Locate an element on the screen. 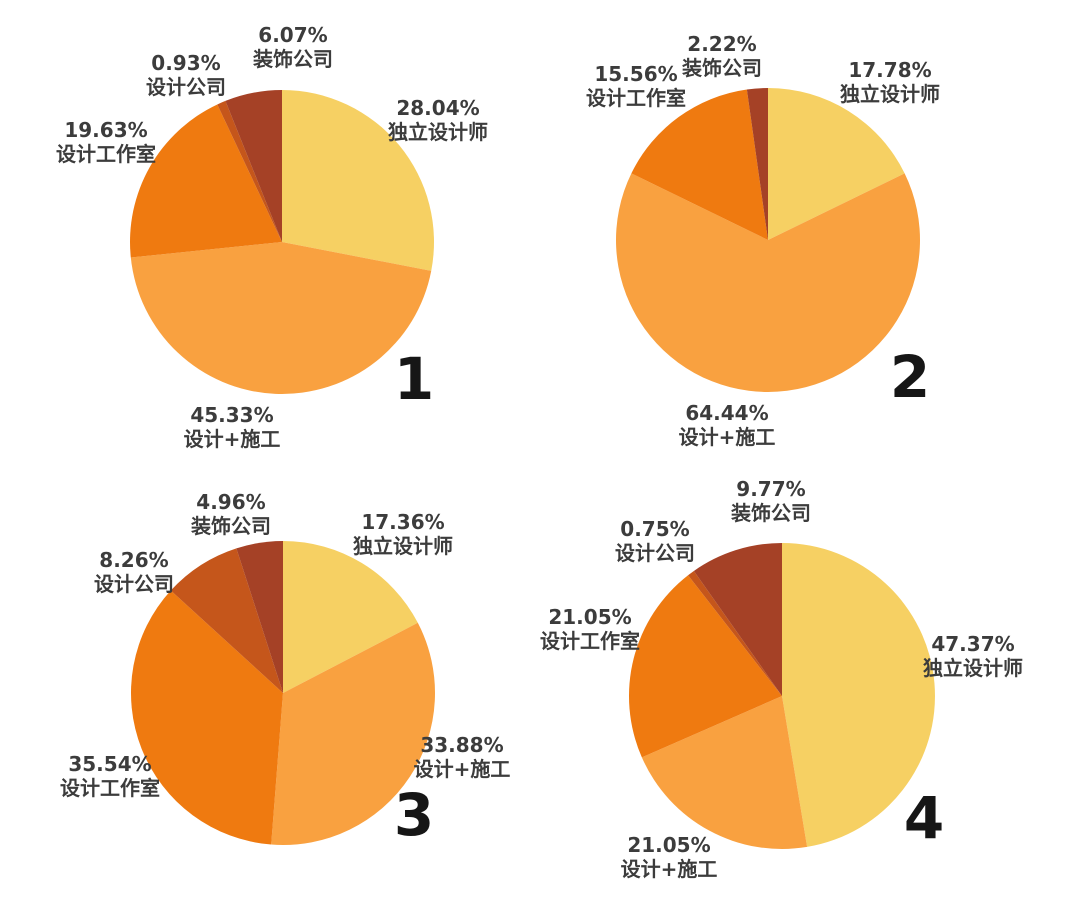 This screenshot has height=897, width=1080. slice-label-independent-designer: 28.04% 独立设计师 is located at coordinates (438, 120).